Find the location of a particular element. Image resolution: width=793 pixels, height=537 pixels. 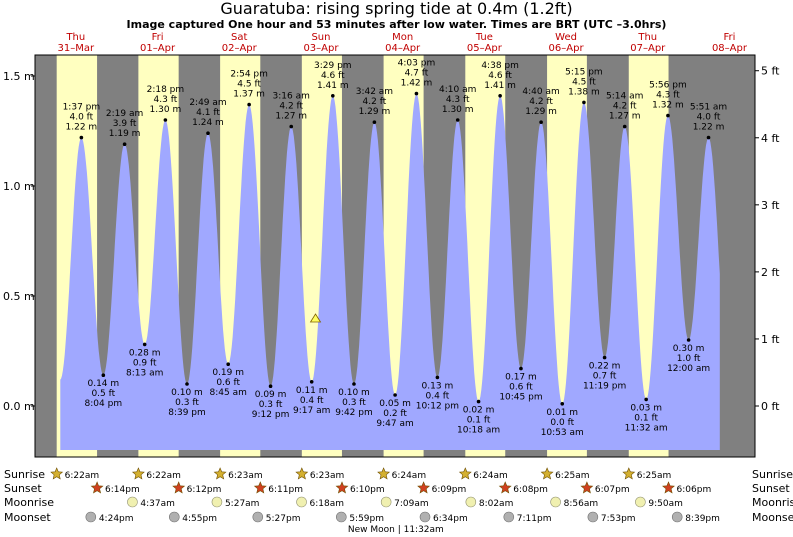

day-date-label: 07–Apr is located at coordinates (648, 48).